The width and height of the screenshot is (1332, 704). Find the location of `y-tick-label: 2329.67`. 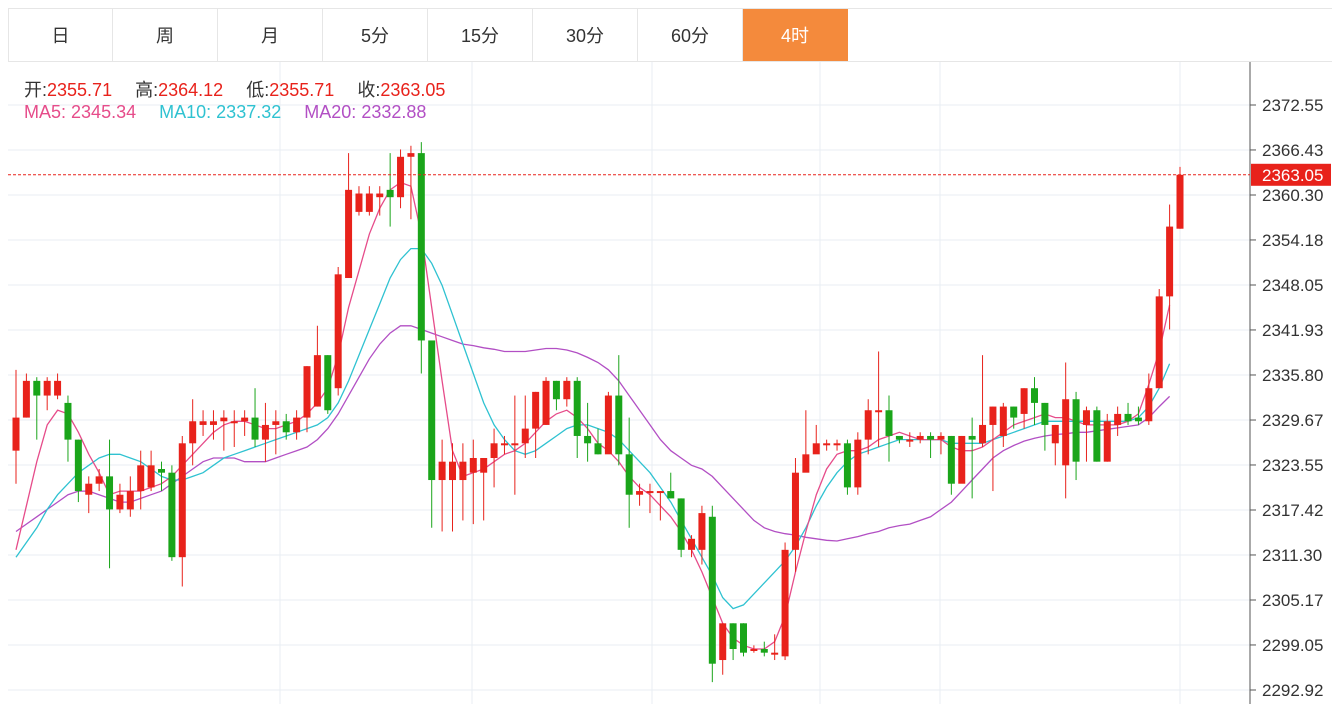

y-tick-label: 2329.67 is located at coordinates (1292, 420).